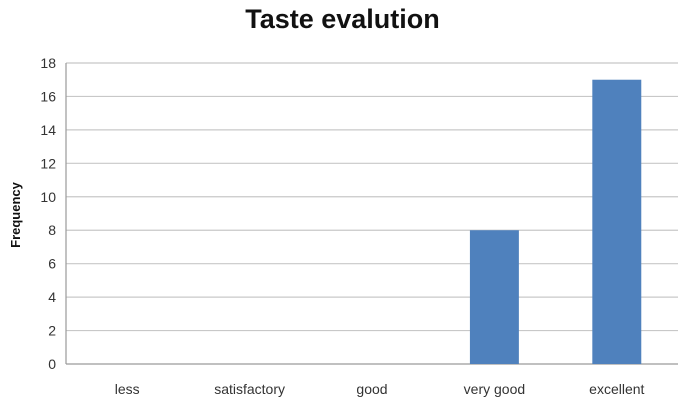  Describe the element at coordinates (52, 364) in the screenshot. I see `y-tick-label: 0` at that location.